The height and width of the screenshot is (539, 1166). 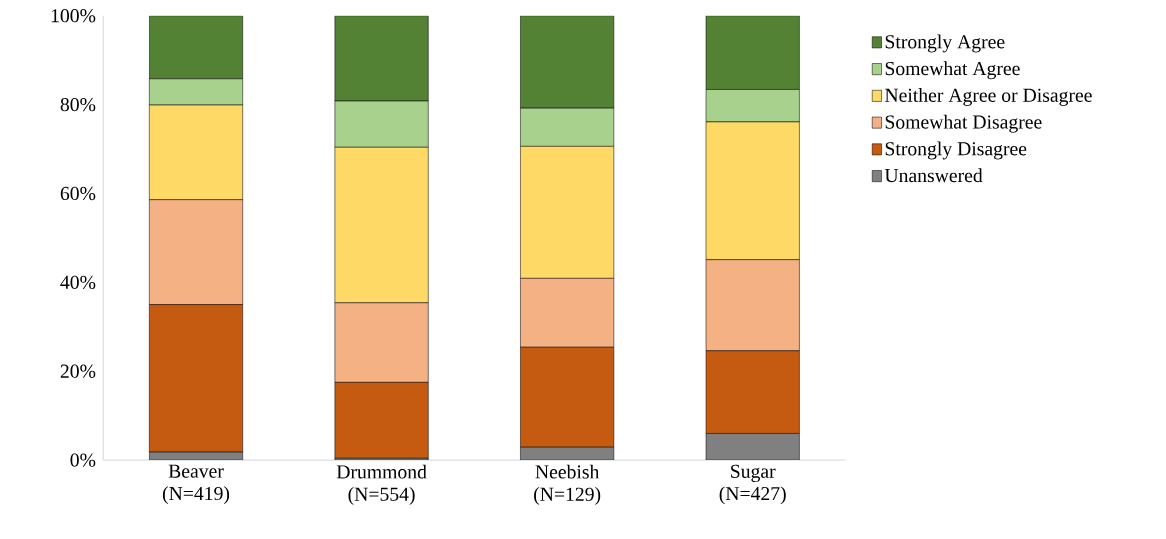 What do you see at coordinates (956, 150) in the screenshot?
I see `legend-label: Strongly Disagree` at bounding box center [956, 150].